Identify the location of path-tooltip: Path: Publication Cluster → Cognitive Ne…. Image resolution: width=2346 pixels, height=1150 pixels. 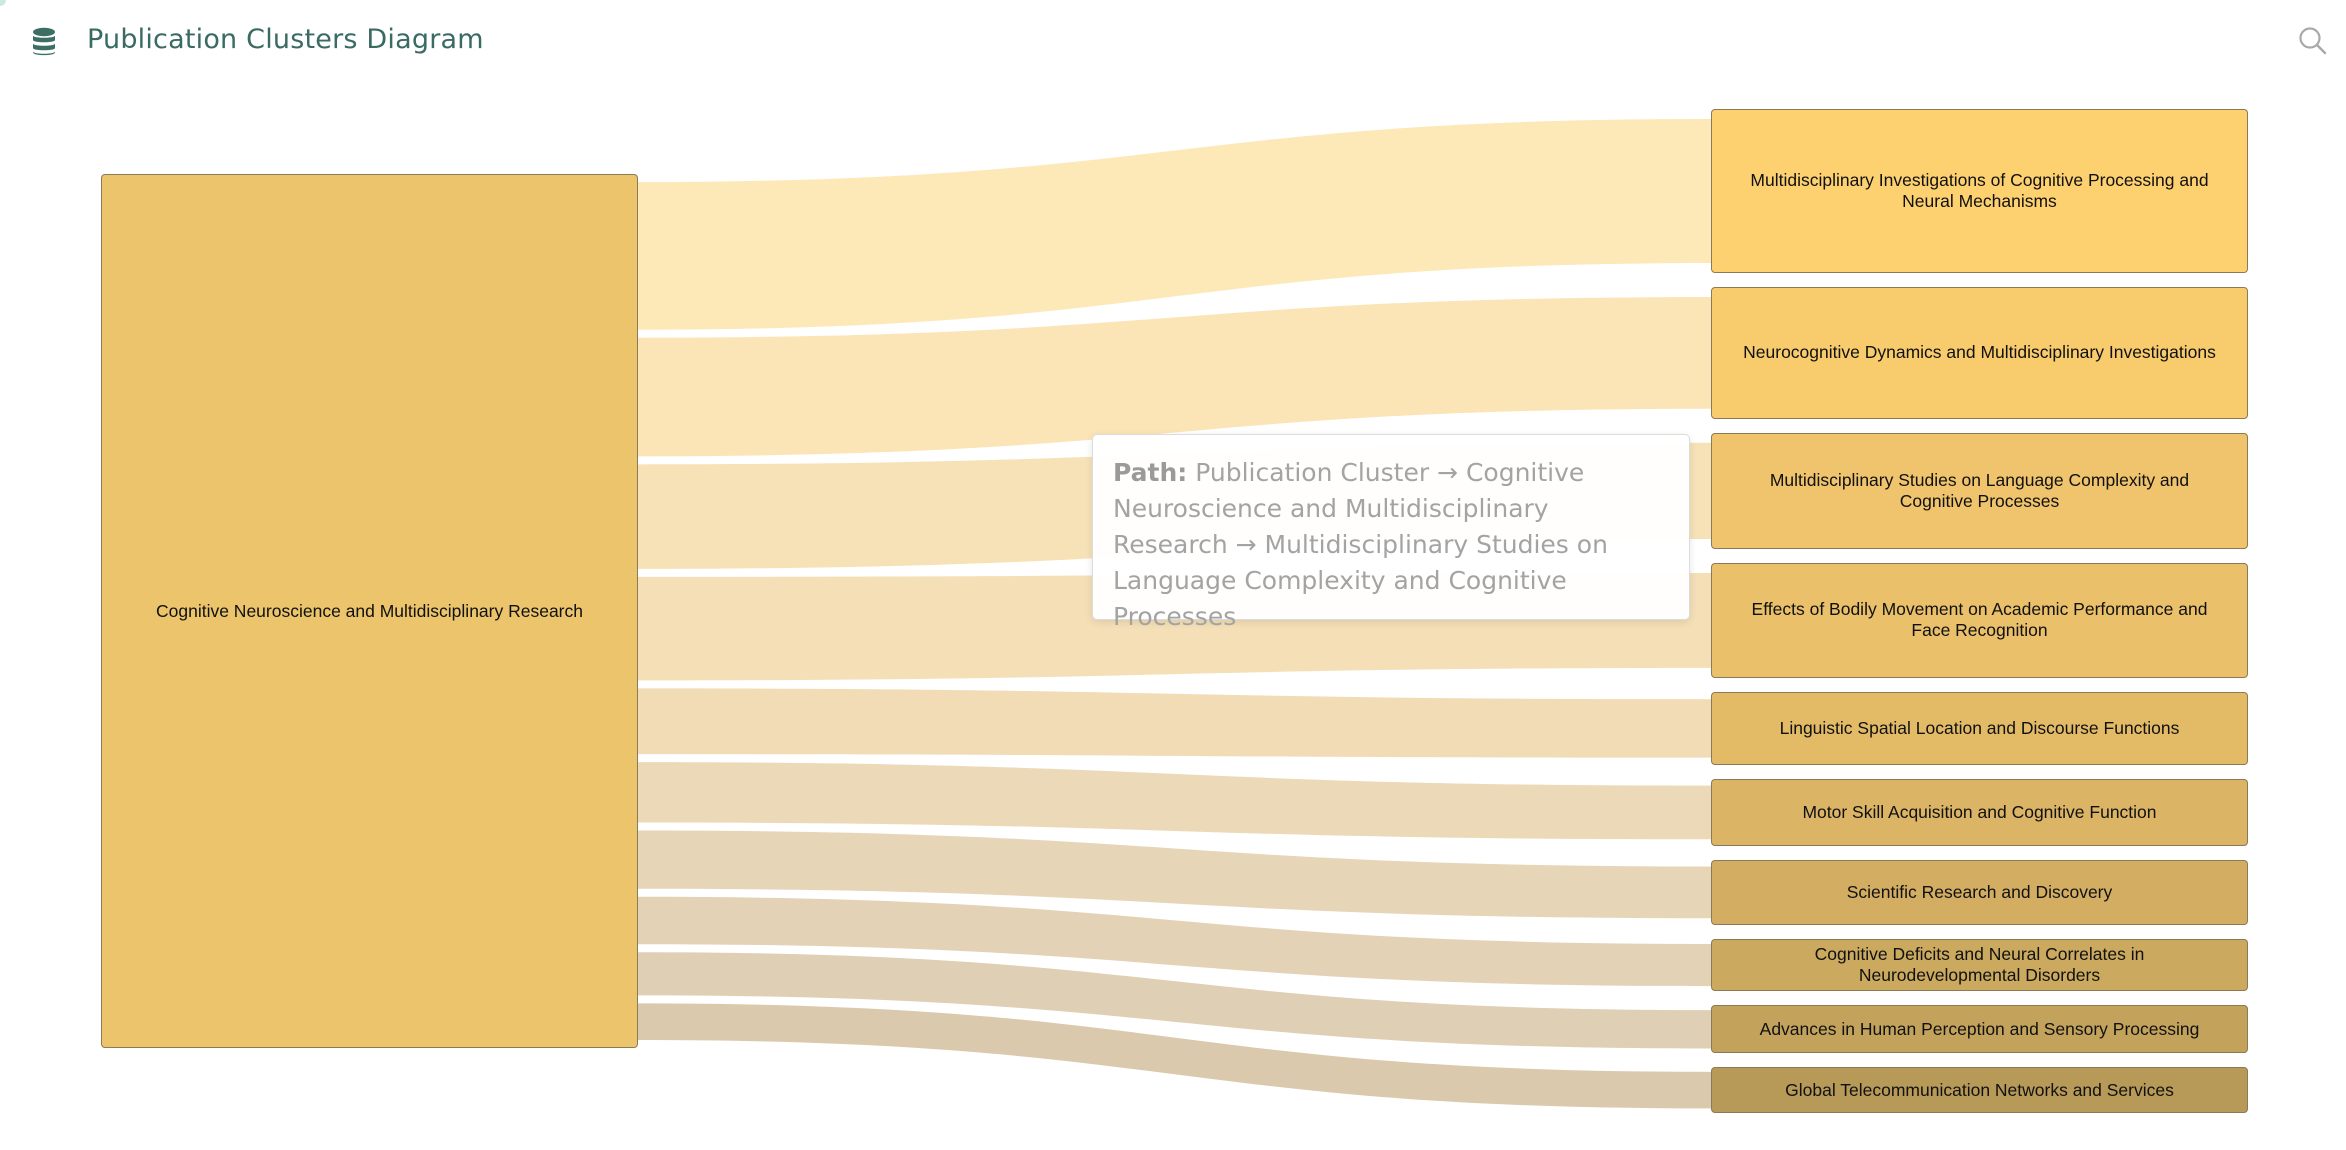
(1391, 532).